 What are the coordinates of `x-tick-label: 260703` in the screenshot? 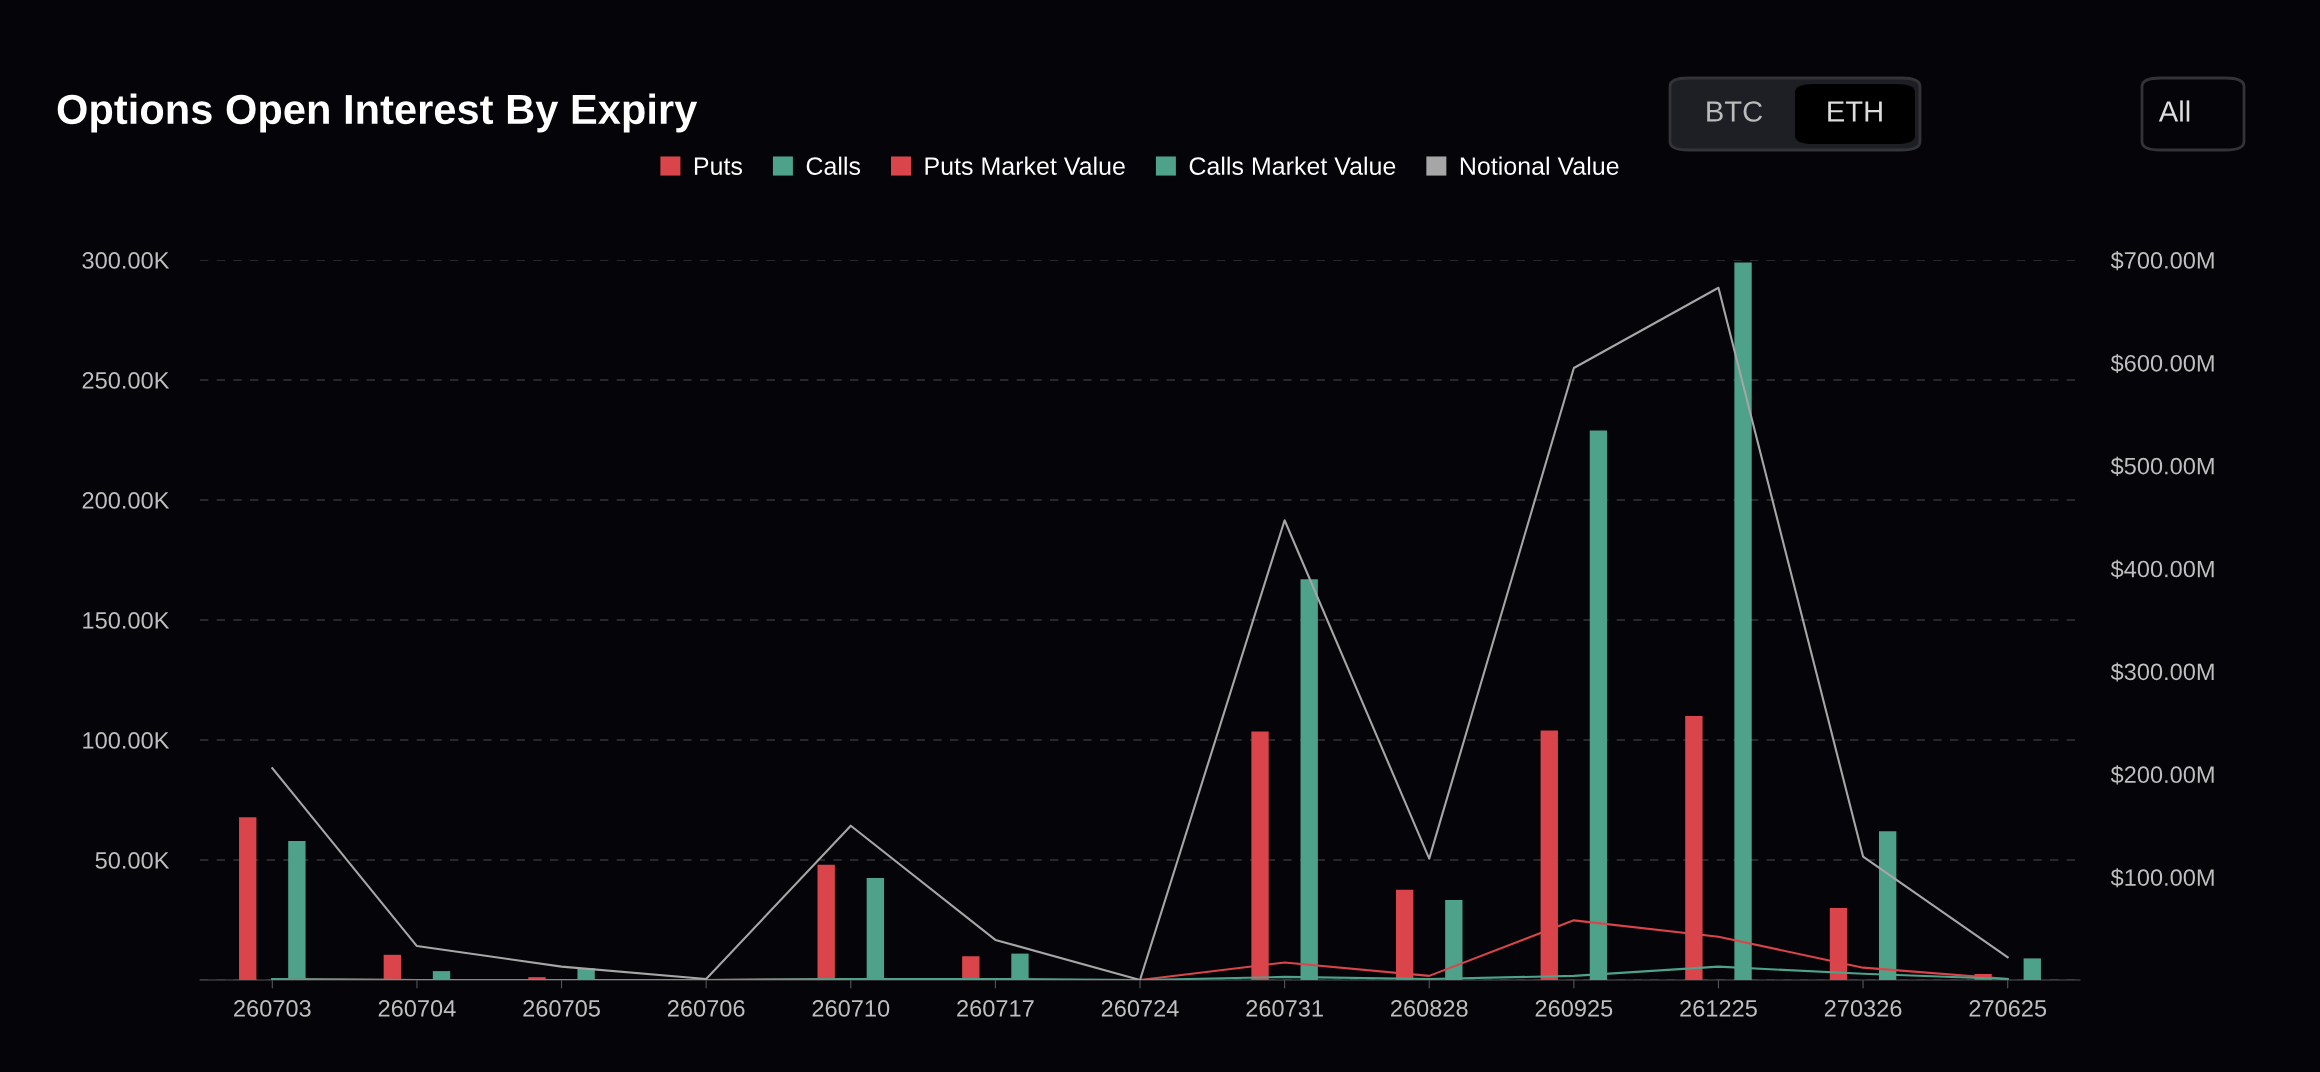 It's located at (272, 1008).